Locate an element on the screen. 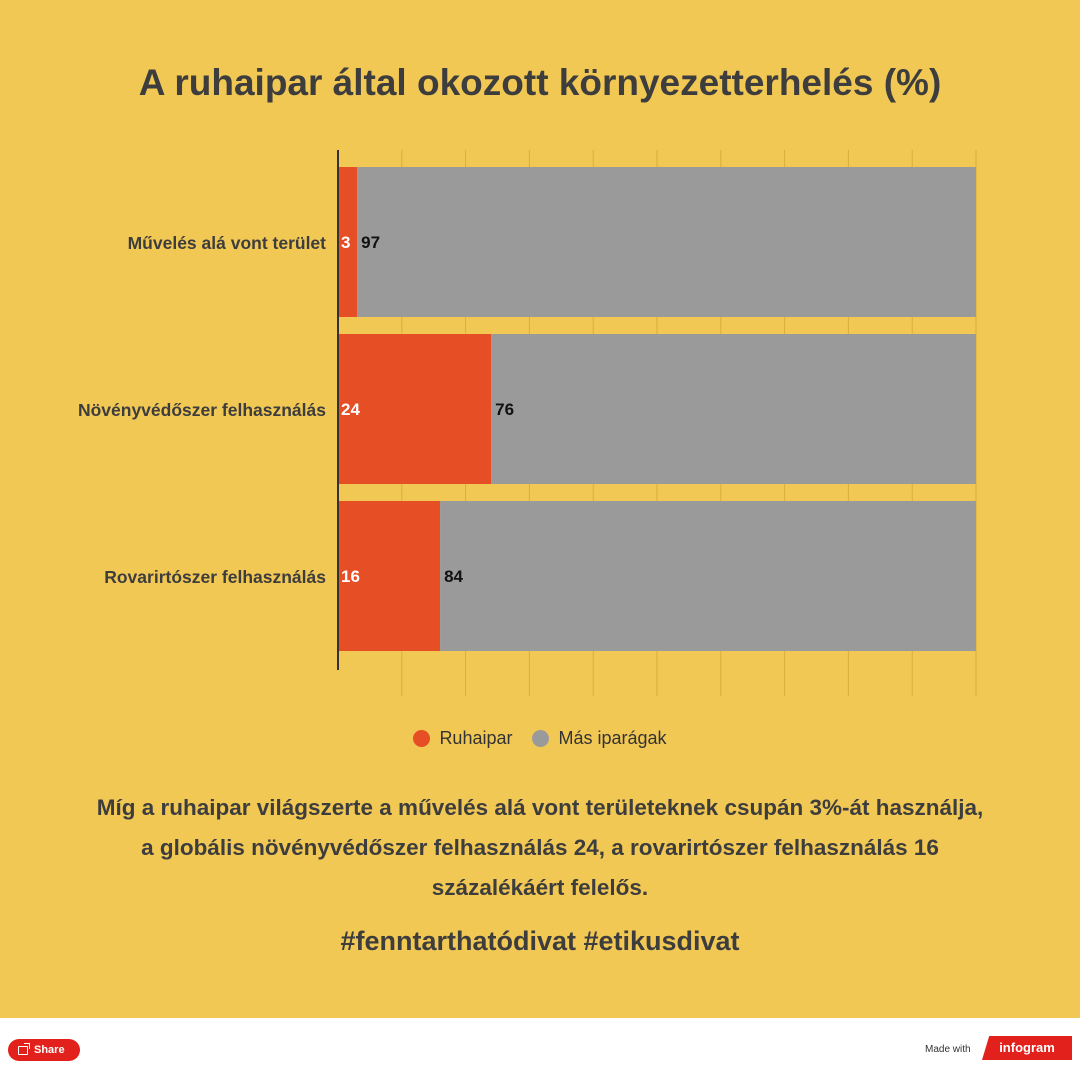 This screenshot has height=1080, width=1080. share-label: Share is located at coordinates (49, 1050).